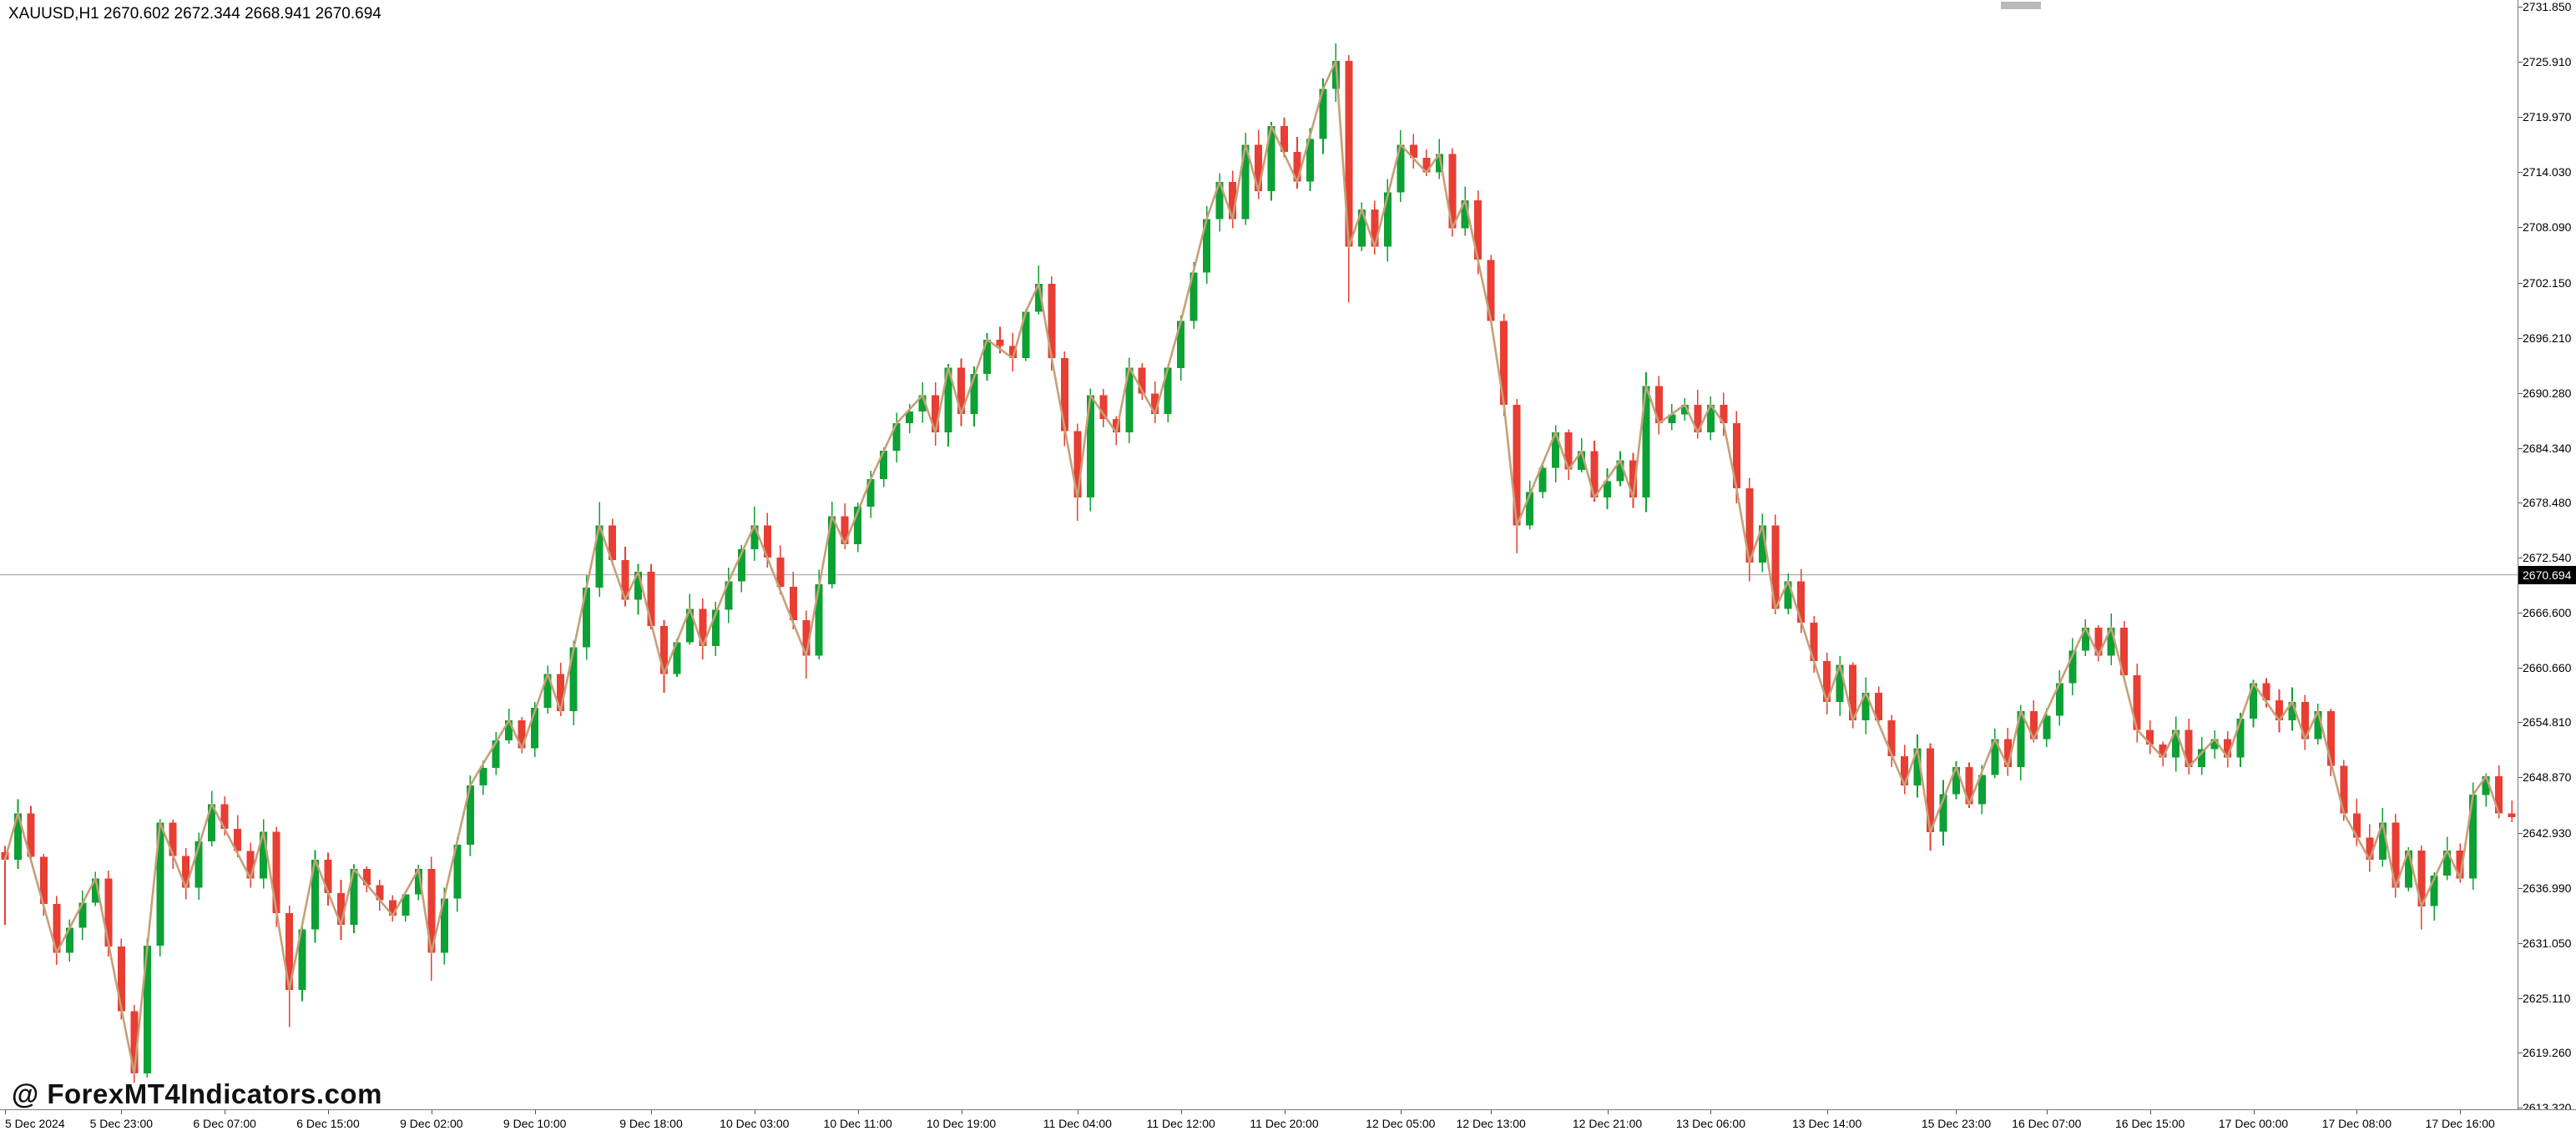 The height and width of the screenshot is (1136, 2576). Describe the element at coordinates (1077, 1124) in the screenshot. I see `time-axis-label: 11 Dec 04:00` at that location.